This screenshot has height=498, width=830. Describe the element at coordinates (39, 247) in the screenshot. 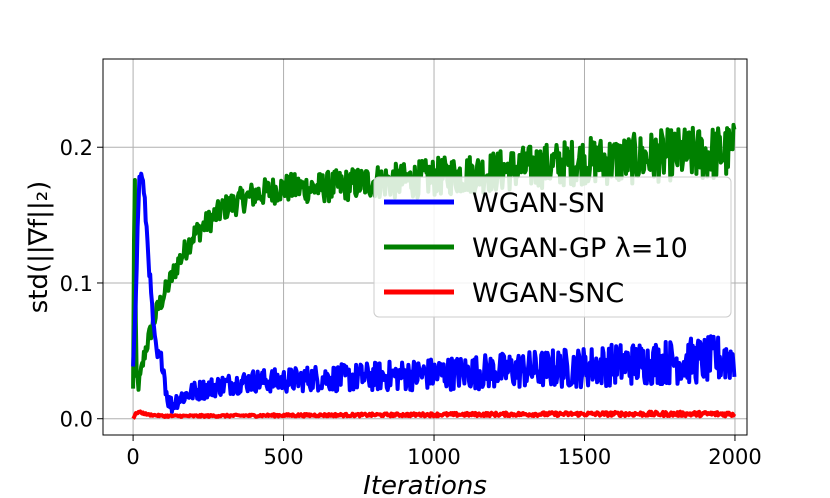

I see `y-axis-label: std(||∇f||₂)` at that location.